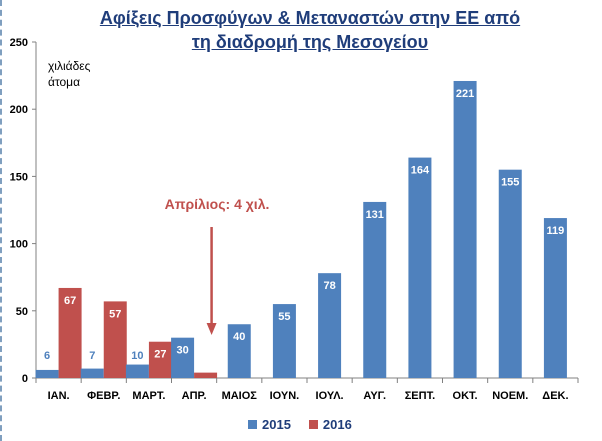 The width and height of the screenshot is (602, 441). I want to click on y-tick-label: 250, so click(19, 43).